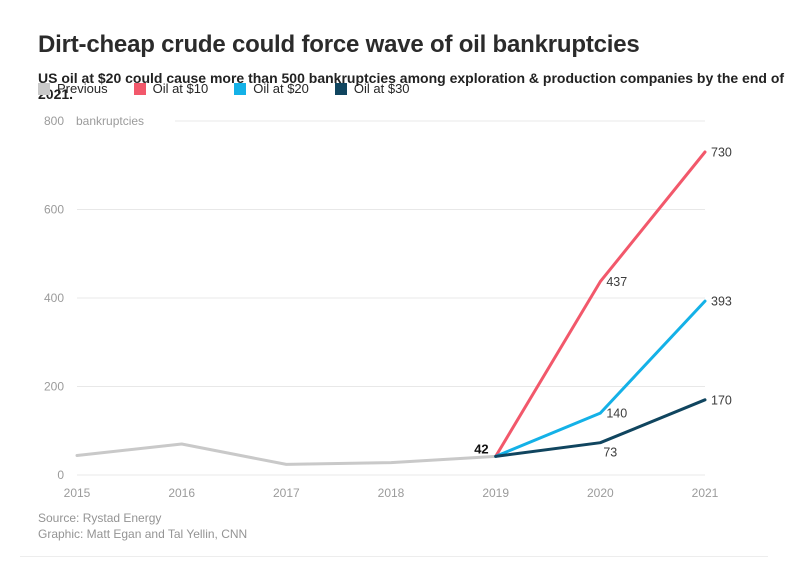 Image resolution: width=803 pixels, height=561 pixels. What do you see at coordinates (281, 88) in the screenshot?
I see `legend-label: Oil at $20` at bounding box center [281, 88].